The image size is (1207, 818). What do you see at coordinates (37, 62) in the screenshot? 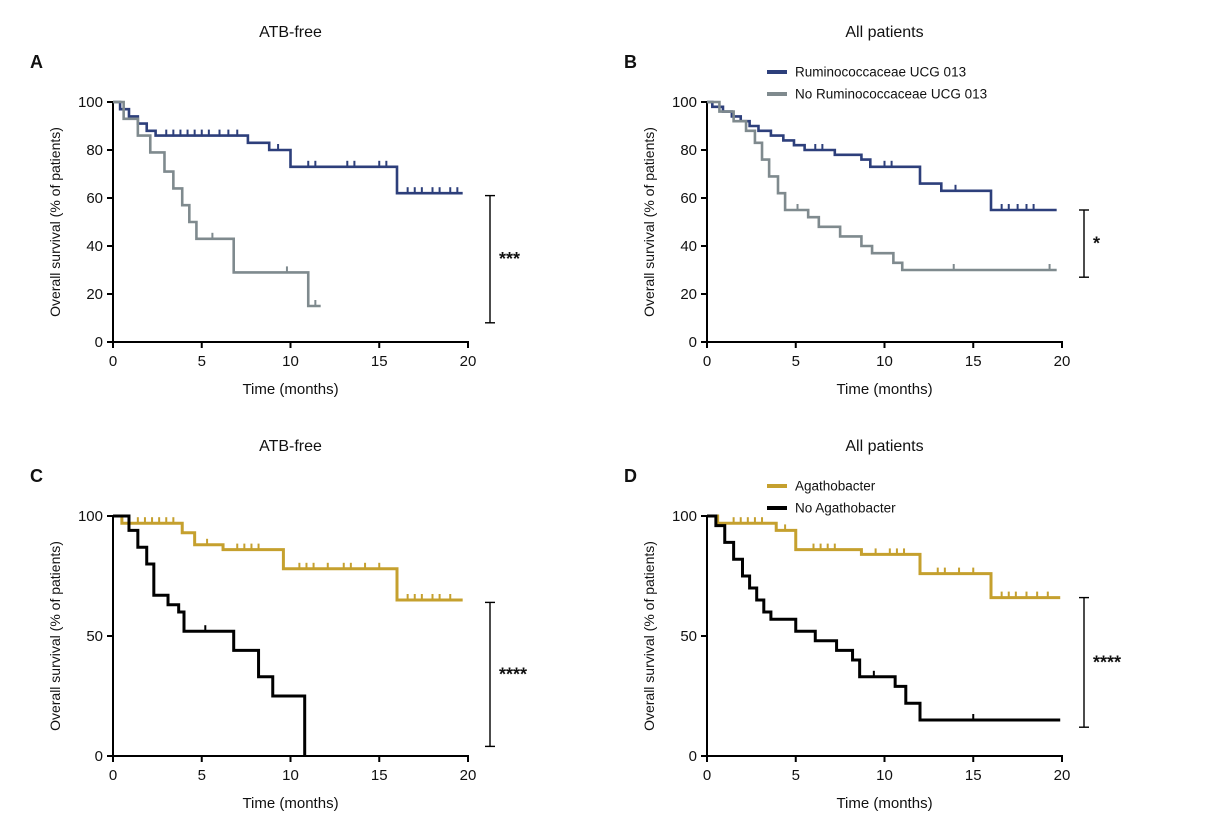
I see `panel-letter-a: A` at bounding box center [37, 62].